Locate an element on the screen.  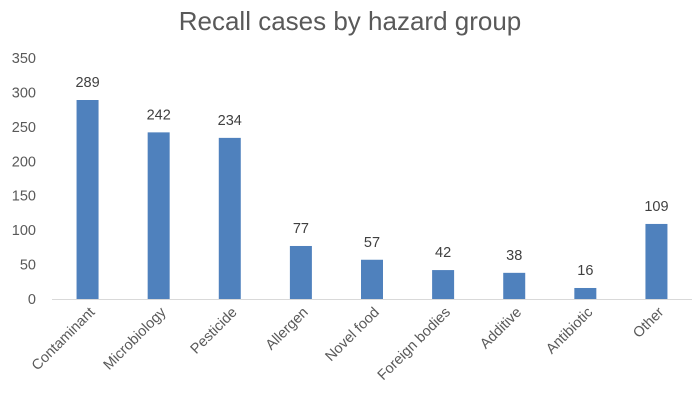
data-label: 109 is located at coordinates (656, 207).